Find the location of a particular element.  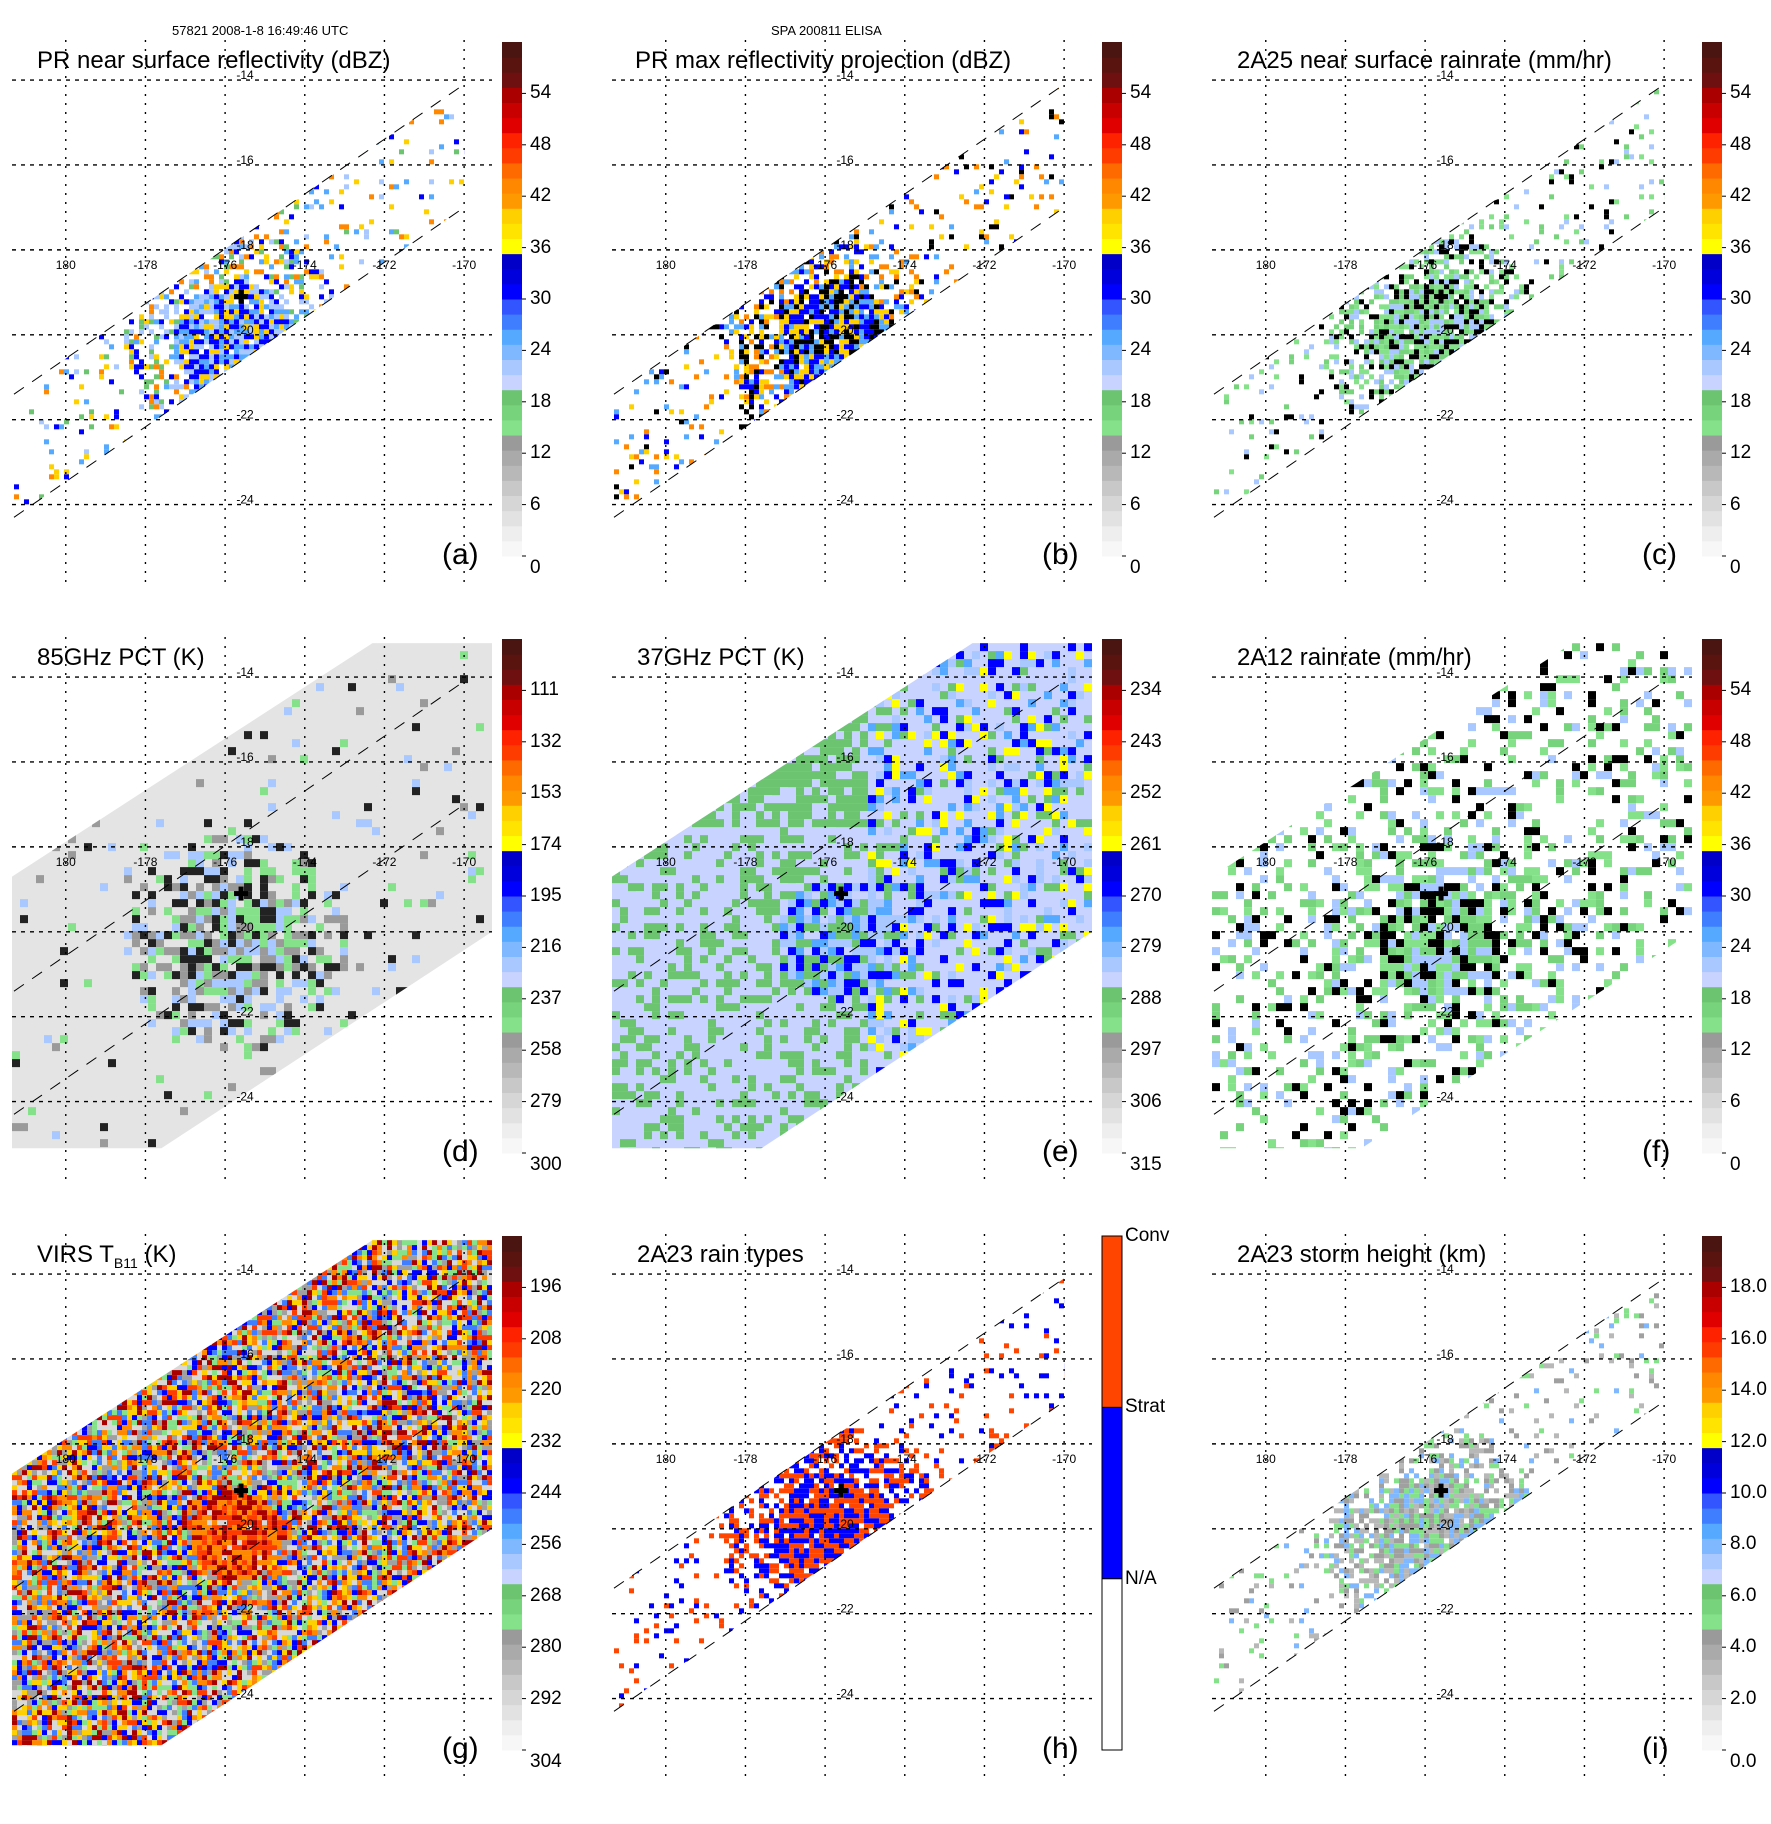

colorbar-tick-label: 6 is located at coordinates (1135, 505).